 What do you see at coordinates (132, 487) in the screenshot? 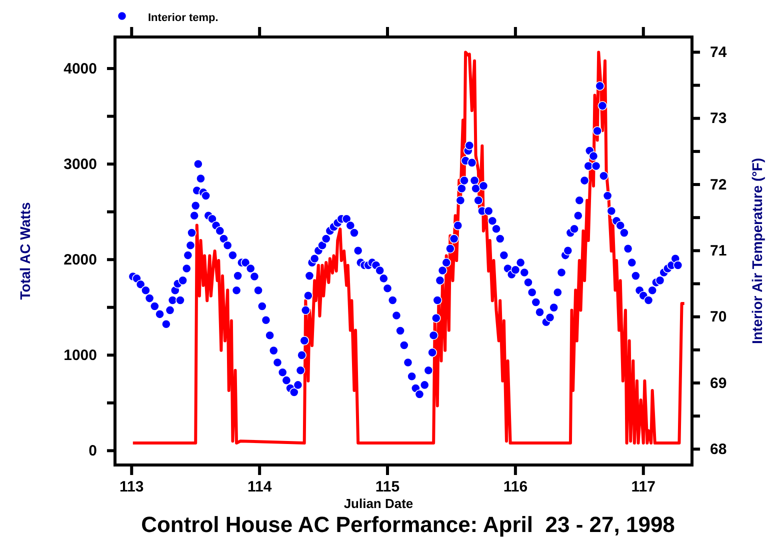
I see `x-tick-label: 113` at bounding box center [132, 487].